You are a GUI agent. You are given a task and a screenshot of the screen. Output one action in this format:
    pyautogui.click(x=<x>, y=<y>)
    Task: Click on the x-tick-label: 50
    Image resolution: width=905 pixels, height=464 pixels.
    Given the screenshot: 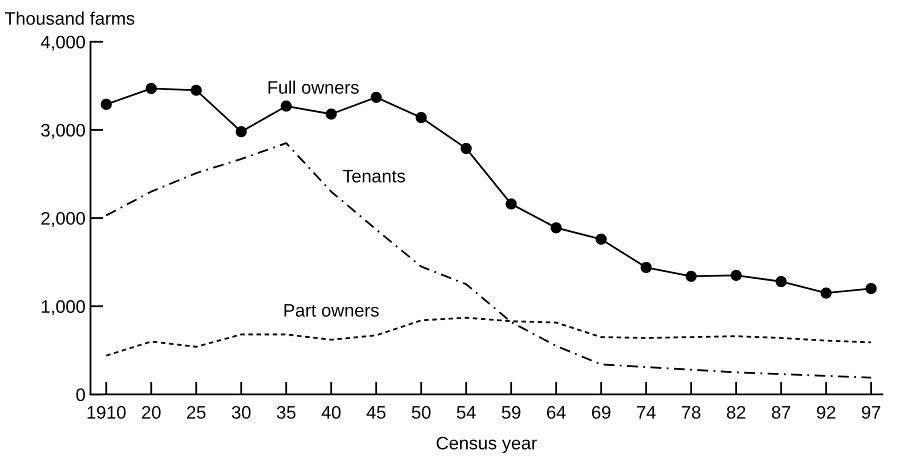 What is the action you would take?
    pyautogui.click(x=421, y=412)
    